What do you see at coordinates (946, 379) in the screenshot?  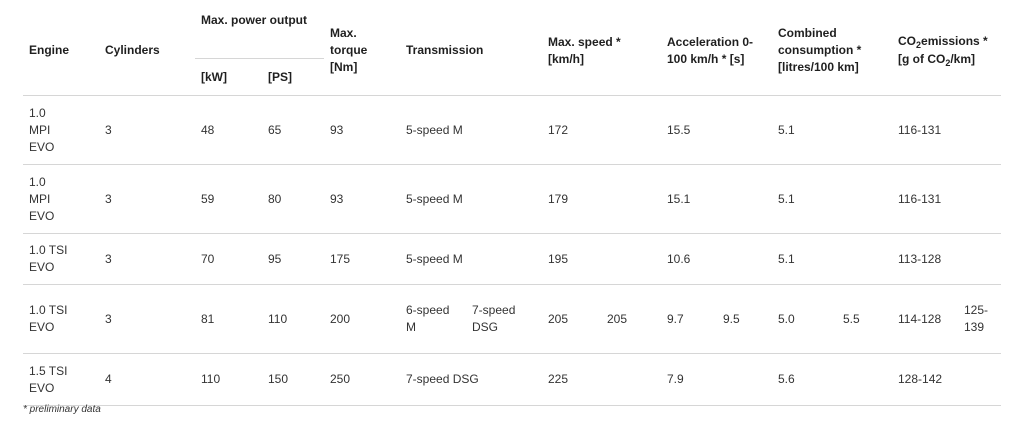 I see `co2-cell: 128-142` at bounding box center [946, 379].